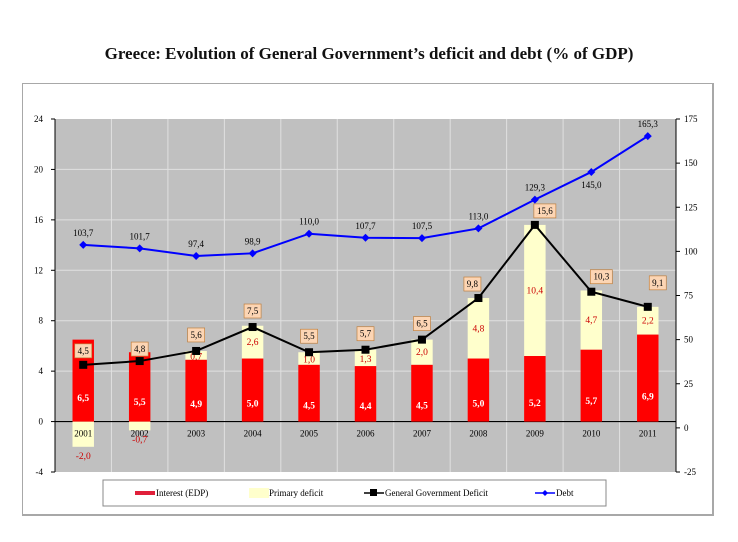 The height and width of the screenshot is (542, 738). Describe the element at coordinates (259, 493) in the screenshot. I see `legend-swatch-primary` at that location.